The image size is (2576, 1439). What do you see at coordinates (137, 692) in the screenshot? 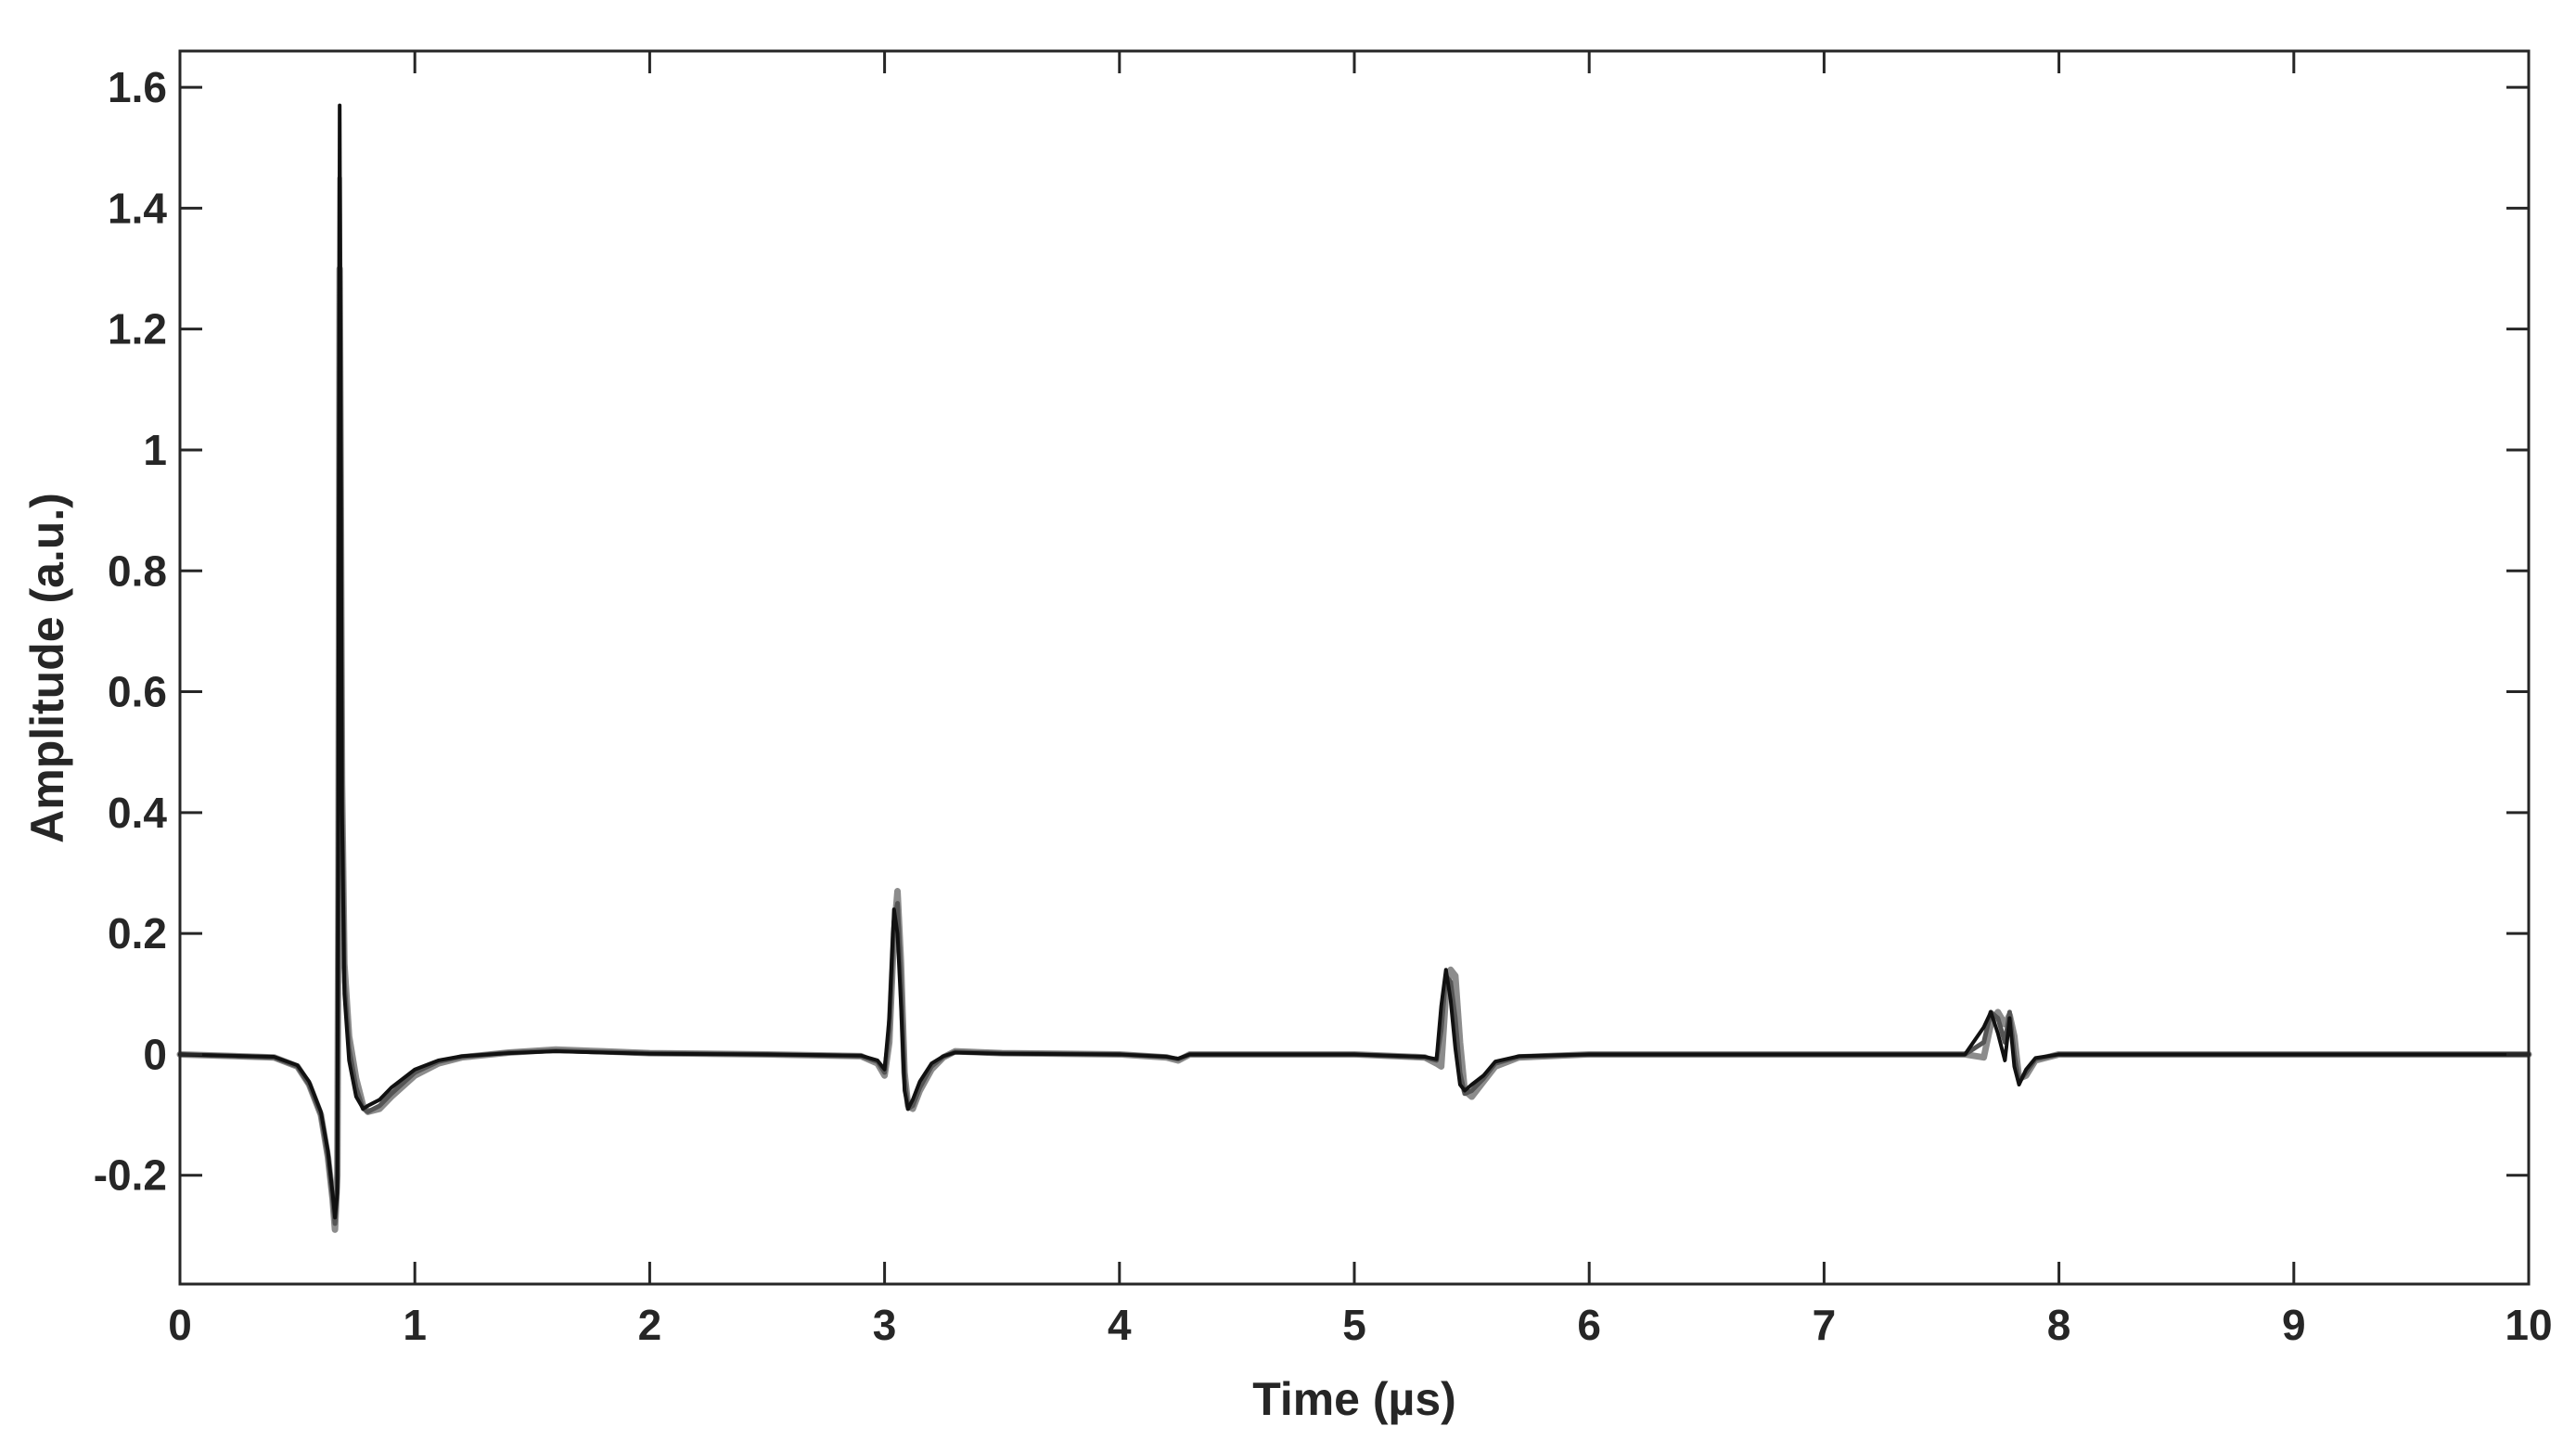
I see `y-tick-label: 0.6` at bounding box center [137, 692].